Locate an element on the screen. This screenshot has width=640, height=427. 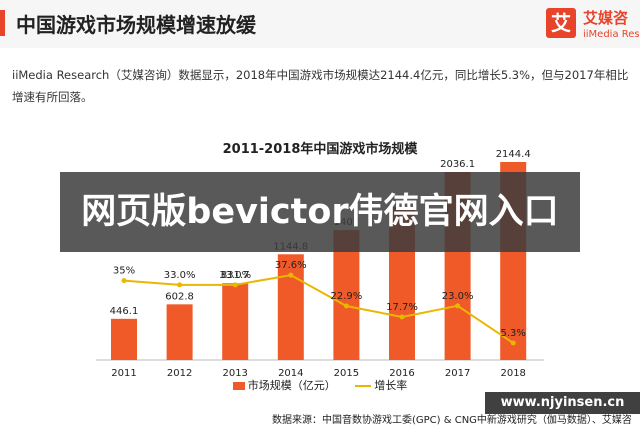
x-tick-2018: 2018 is located at coordinates (512, 373).